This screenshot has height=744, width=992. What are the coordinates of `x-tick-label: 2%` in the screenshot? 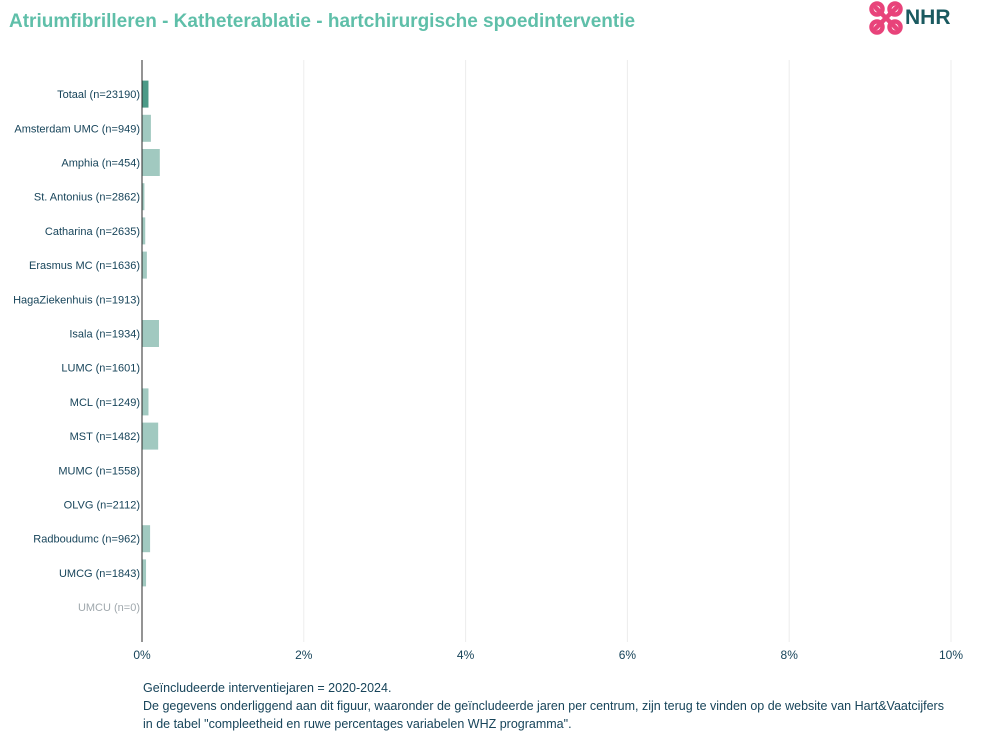 It's located at (304, 655).